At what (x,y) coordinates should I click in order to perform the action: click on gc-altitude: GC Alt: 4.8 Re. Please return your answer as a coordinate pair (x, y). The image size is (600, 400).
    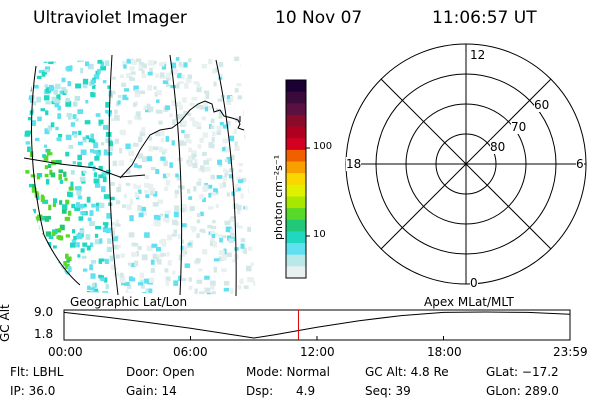
    Looking at the image, I should click on (407, 372).